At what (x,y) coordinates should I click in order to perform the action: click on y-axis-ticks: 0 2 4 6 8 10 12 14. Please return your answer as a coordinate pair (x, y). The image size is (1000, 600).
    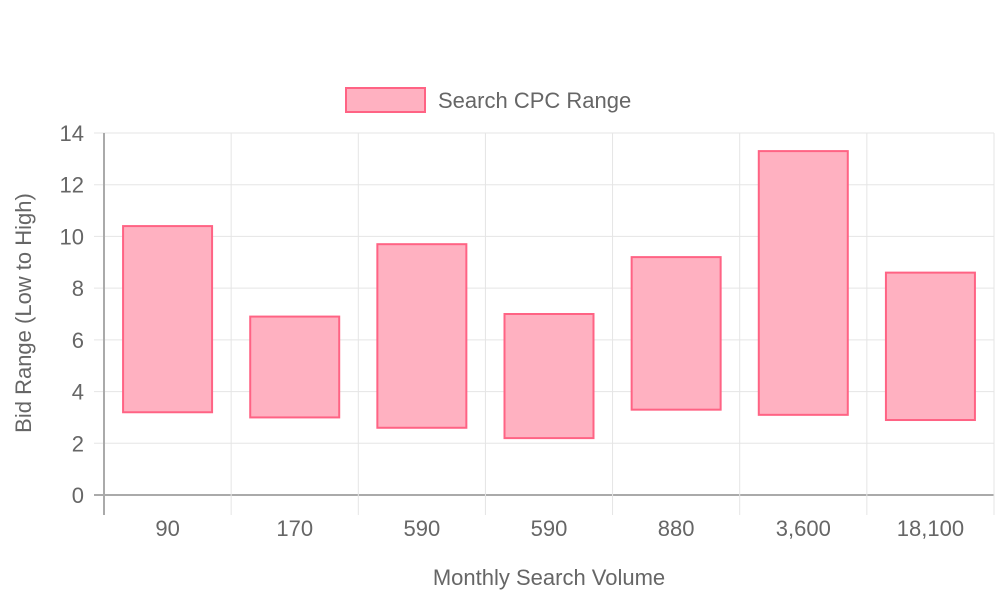
    Looking at the image, I should click on (72, 314).